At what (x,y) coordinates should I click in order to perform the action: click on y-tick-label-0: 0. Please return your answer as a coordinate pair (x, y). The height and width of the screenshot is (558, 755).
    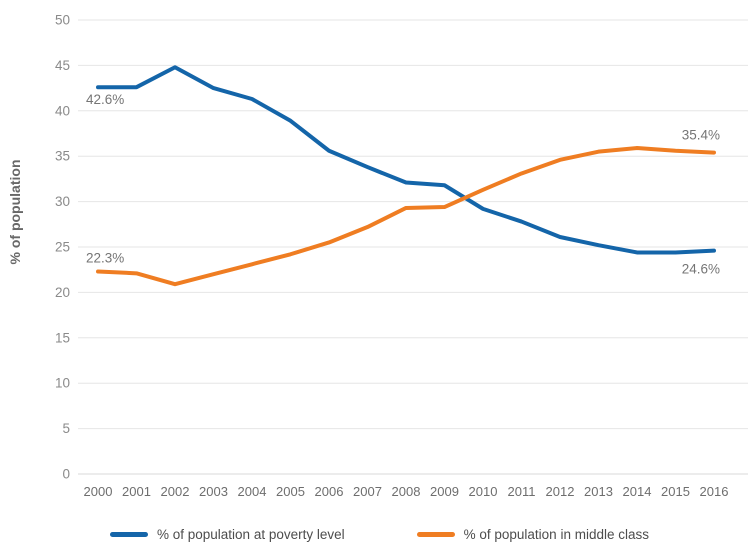
    Looking at the image, I should click on (66, 474).